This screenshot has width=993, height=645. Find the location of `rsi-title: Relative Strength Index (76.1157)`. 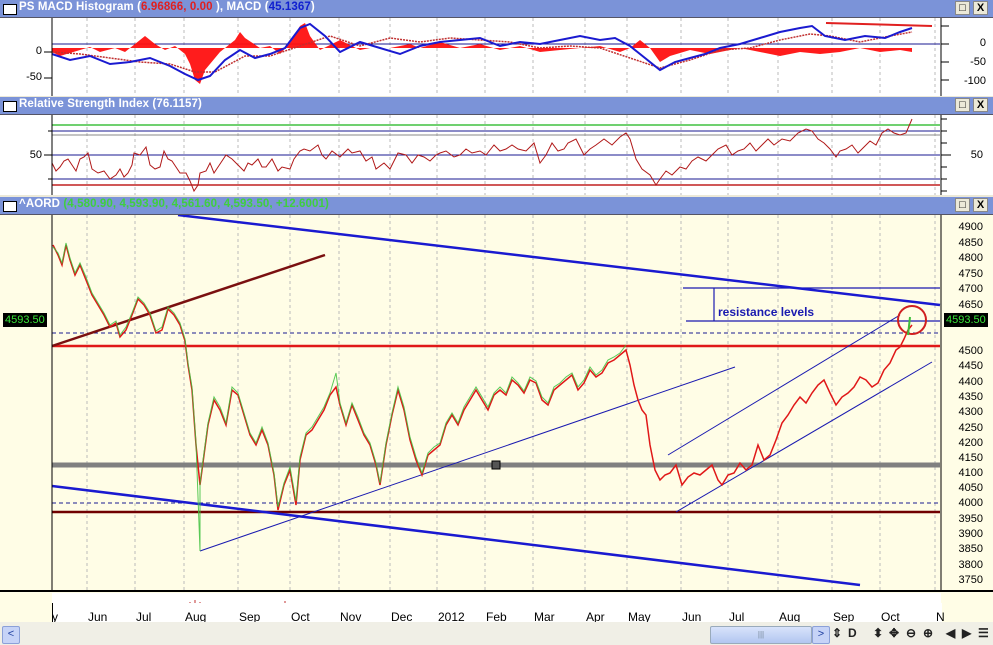

rsi-title: Relative Strength Index (76.1157) is located at coordinates (110, 104).